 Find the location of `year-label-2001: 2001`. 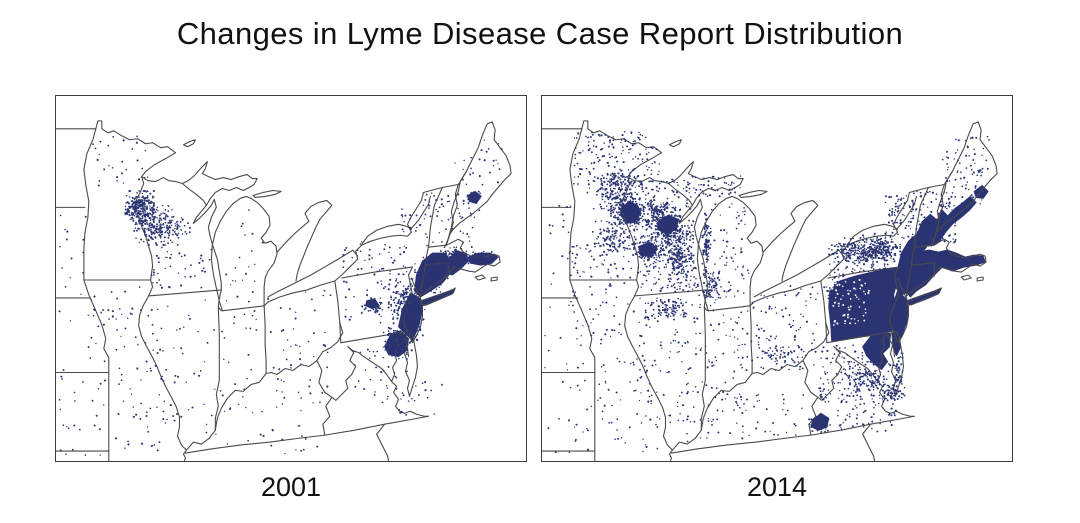

year-label-2001: 2001 is located at coordinates (291, 487).